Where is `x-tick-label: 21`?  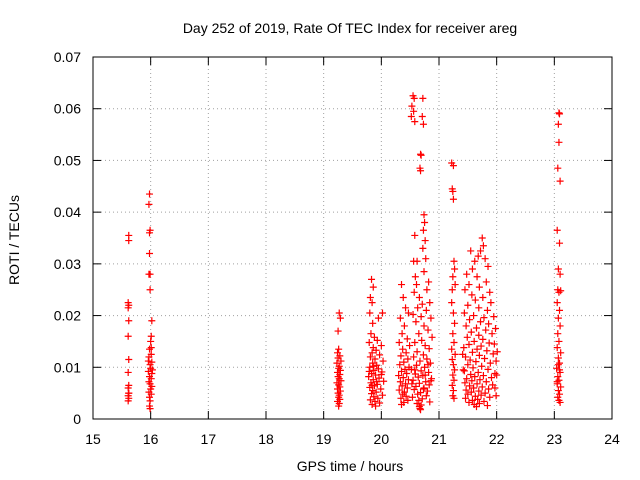
x-tick-label: 21 is located at coordinates (439, 439).